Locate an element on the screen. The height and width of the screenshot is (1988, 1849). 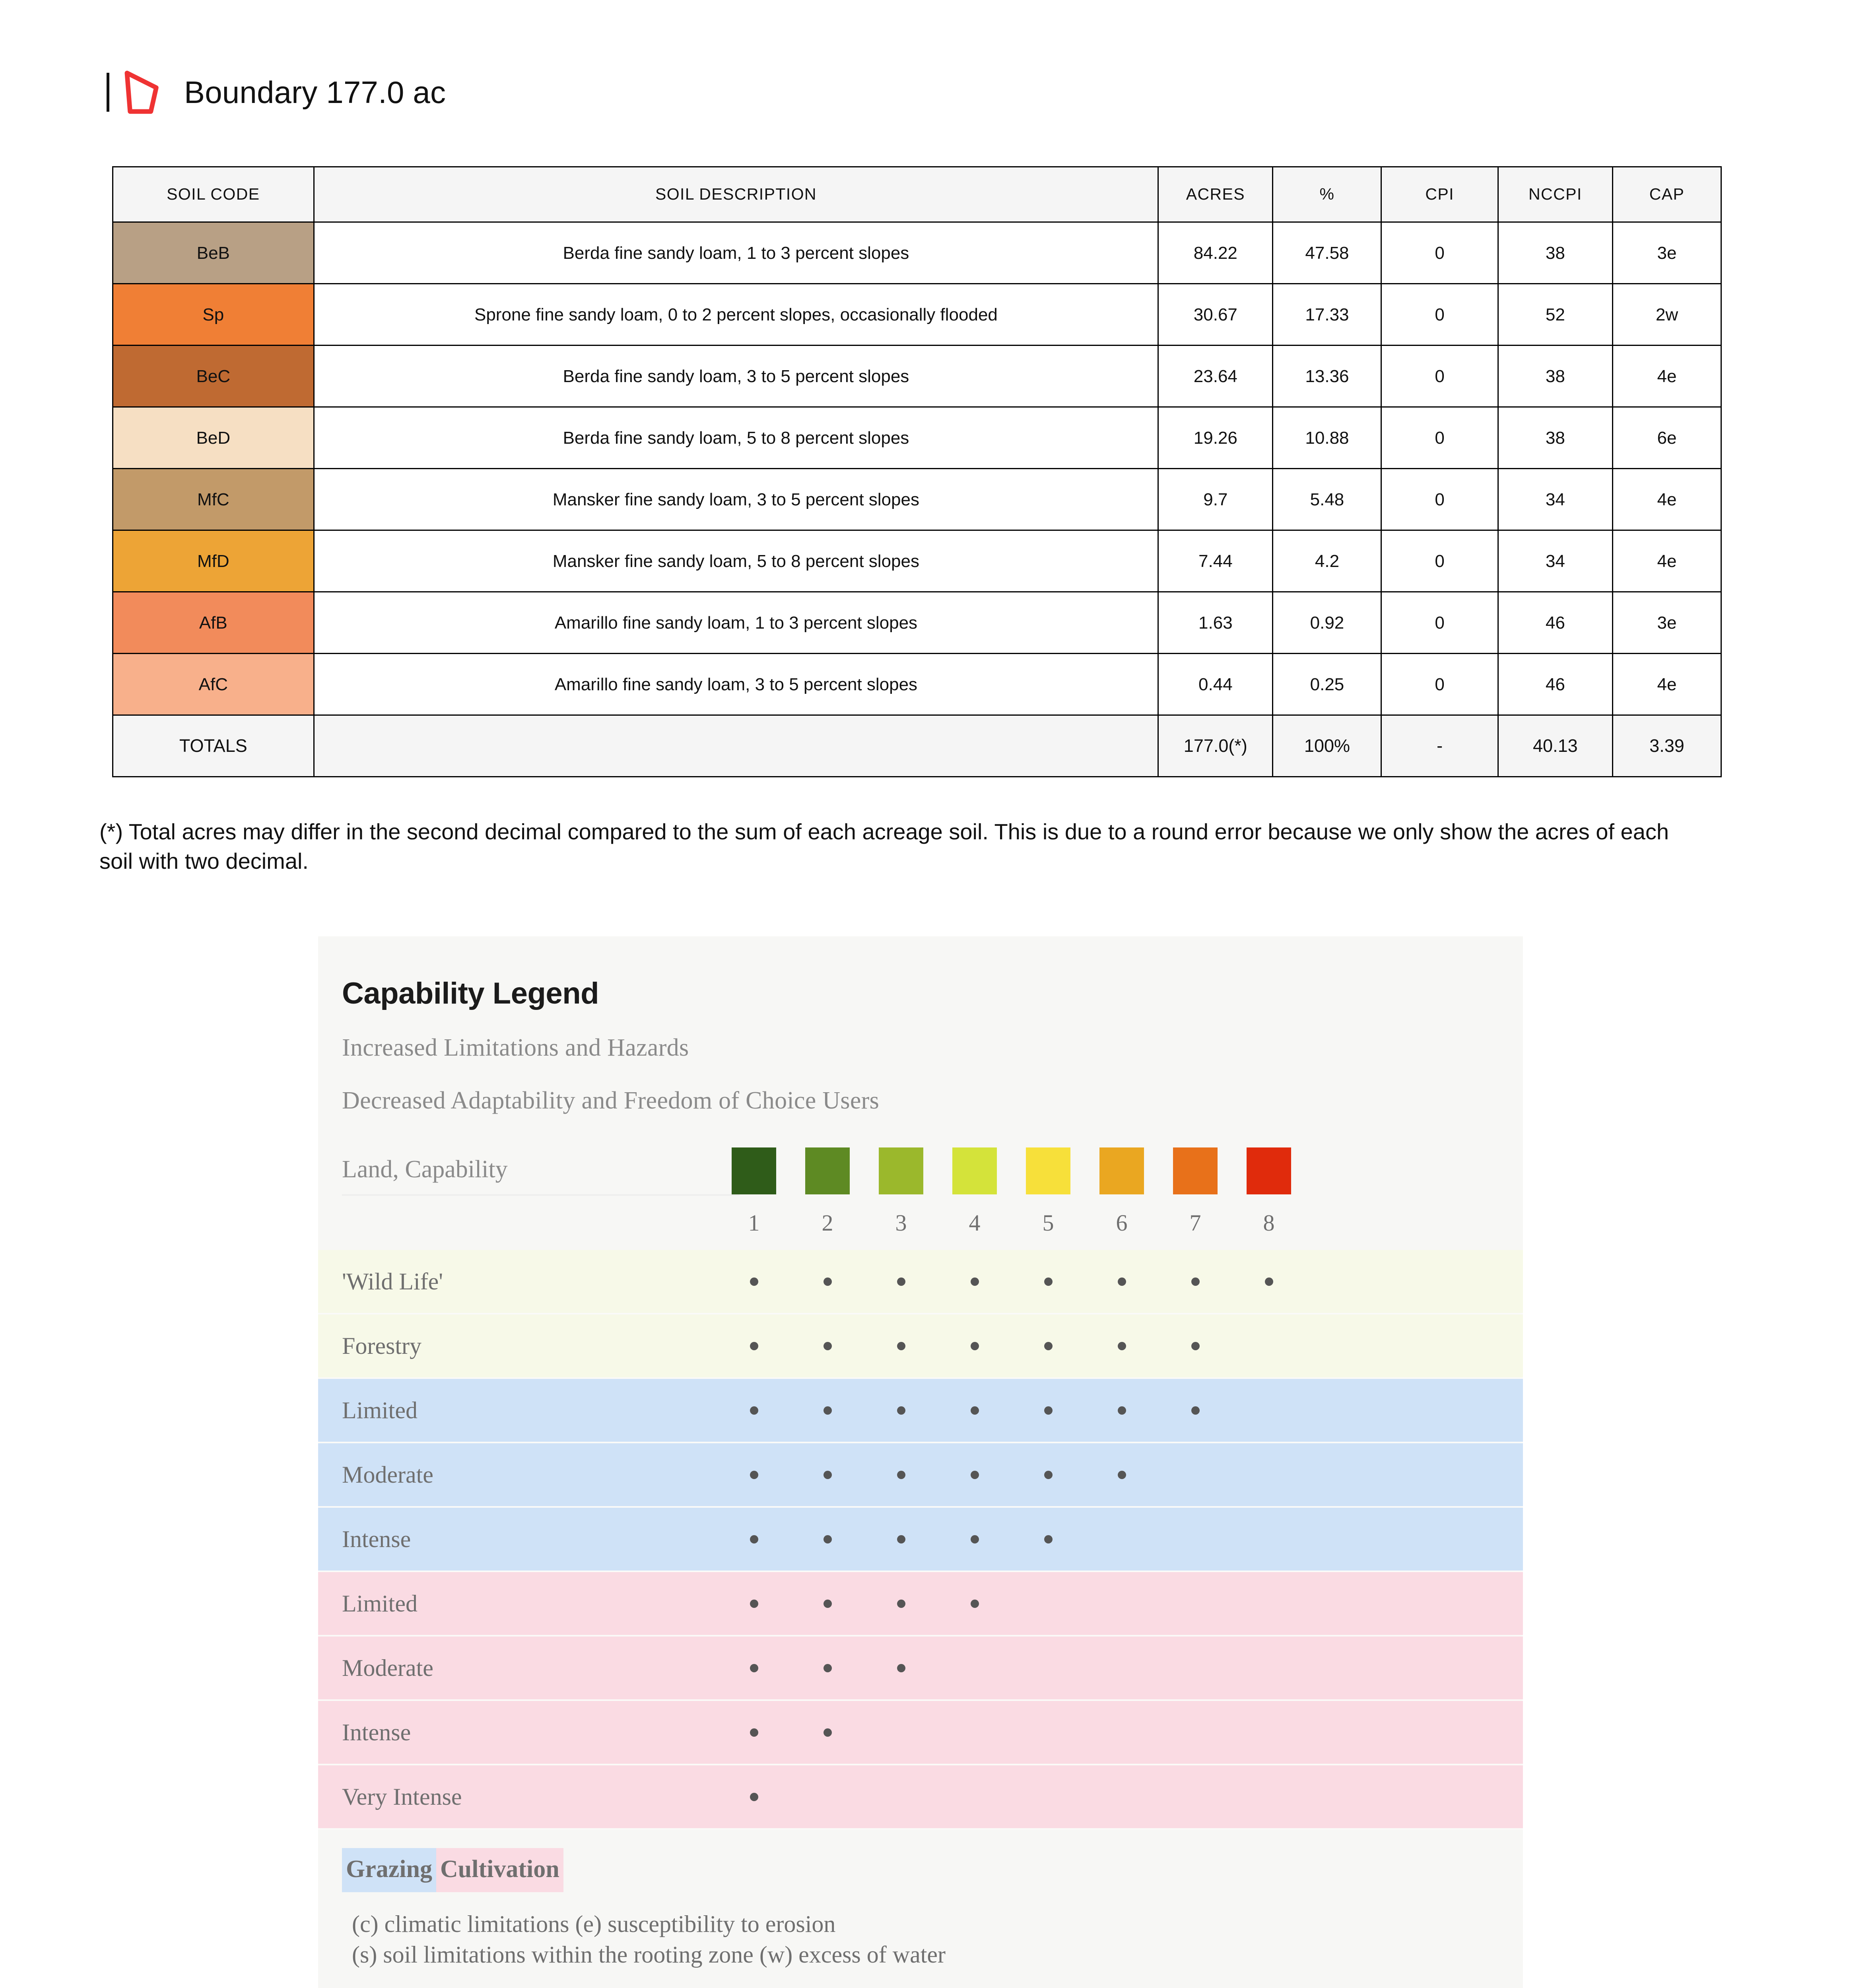
cell-acres: 1.63 is located at coordinates (1216, 622).